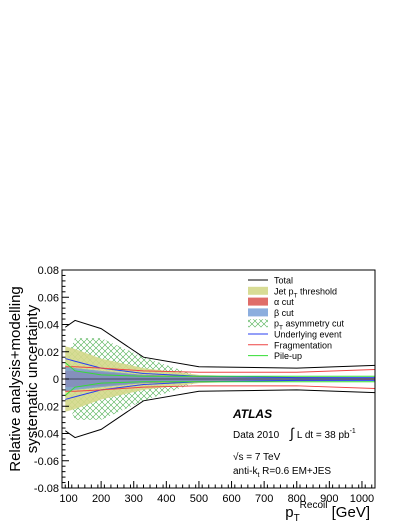  I want to click on x-axis-label-sub: T, so click(297, 518).